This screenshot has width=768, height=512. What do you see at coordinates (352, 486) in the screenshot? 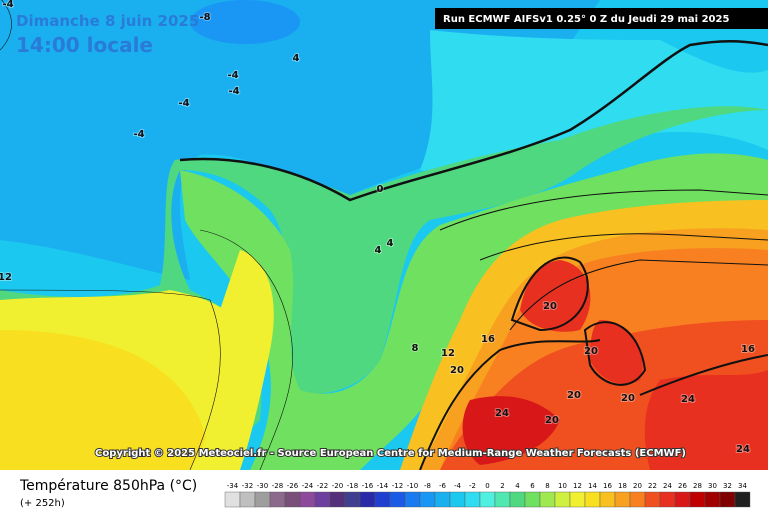
I see `scale-label: -18` at bounding box center [352, 486].